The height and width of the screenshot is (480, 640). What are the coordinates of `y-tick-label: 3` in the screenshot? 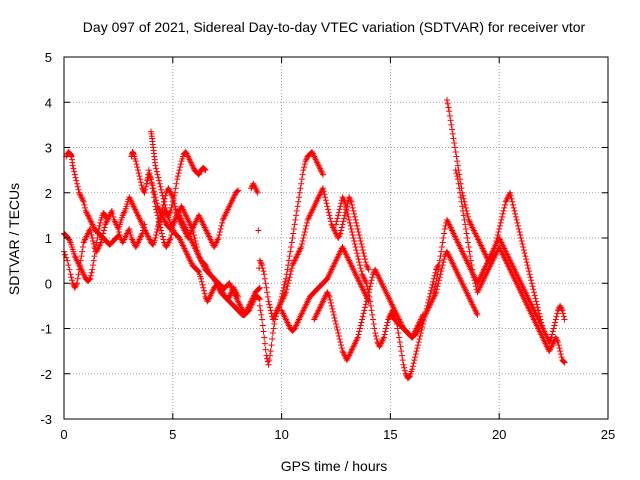 It's located at (48, 148).